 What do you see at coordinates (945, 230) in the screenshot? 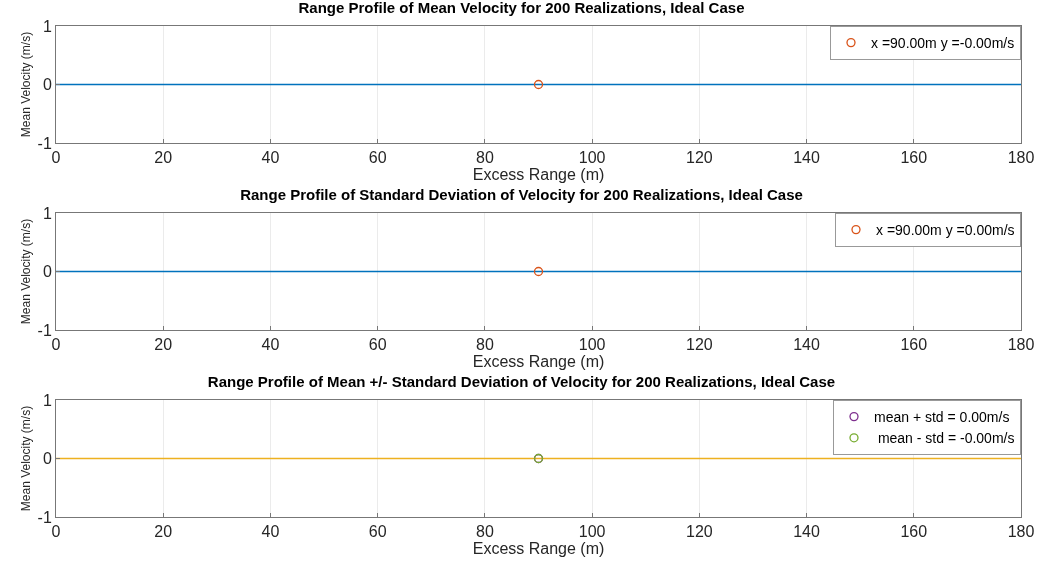
I see `legend-label: x =90.00m y =0.00m/s` at bounding box center [945, 230].